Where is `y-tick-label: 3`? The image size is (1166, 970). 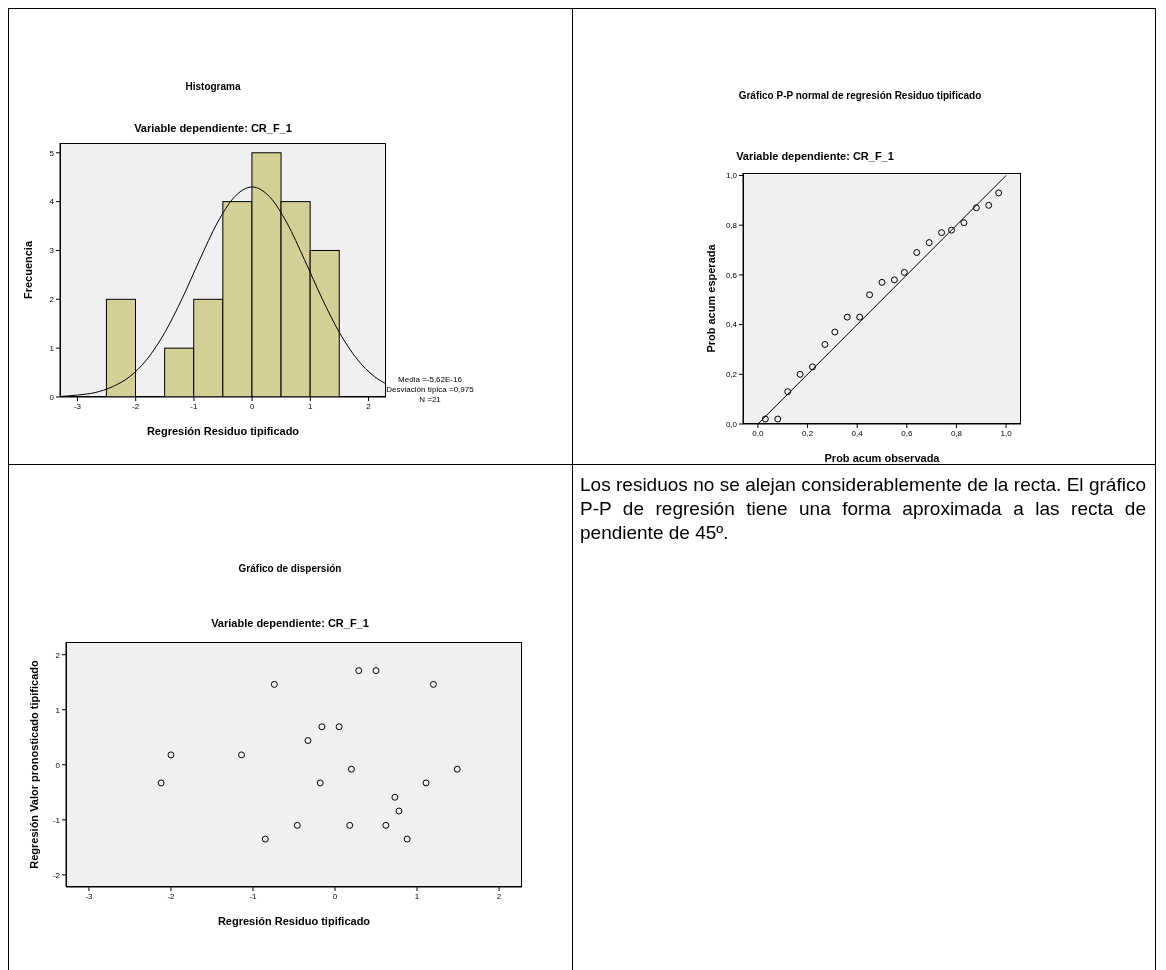
y-tick-label: 3 is located at coordinates (52, 251).